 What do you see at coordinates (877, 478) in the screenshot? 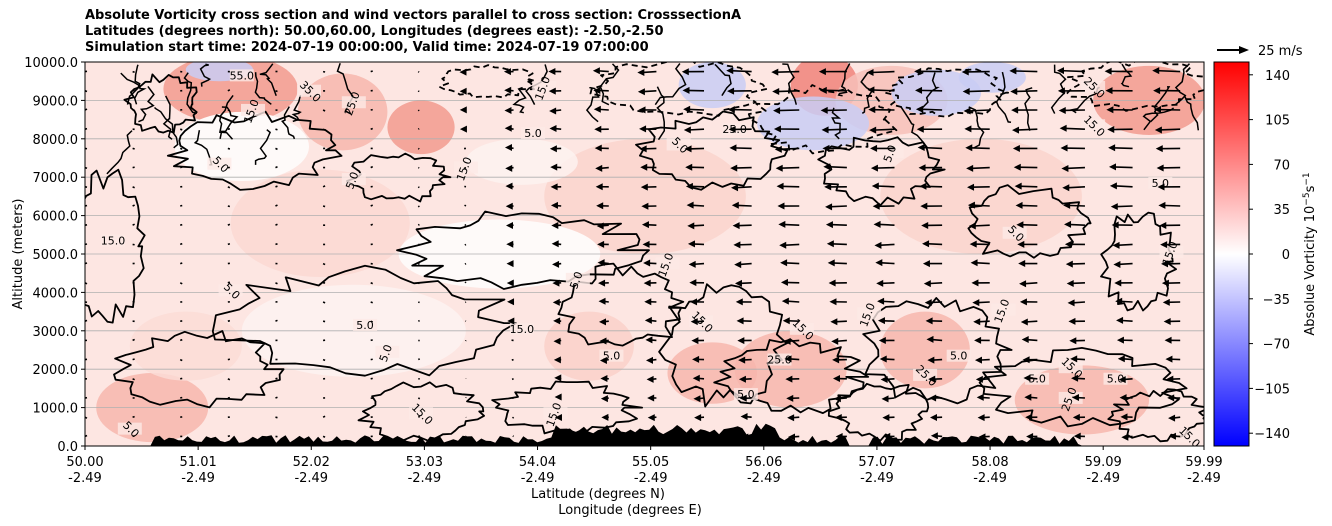
I see `x-tick-label-lon-7: -2.49` at bounding box center [877, 478].